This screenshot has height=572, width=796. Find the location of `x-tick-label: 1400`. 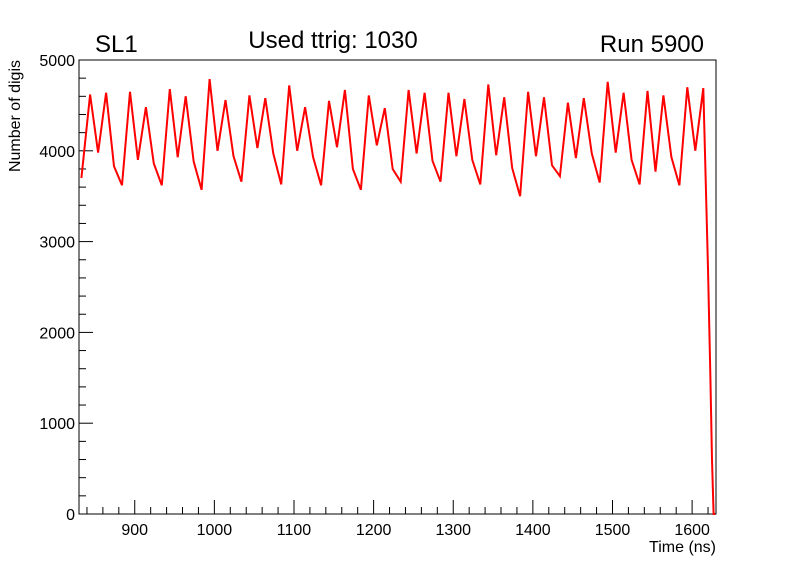

x-tick-label: 1400 is located at coordinates (533, 530).